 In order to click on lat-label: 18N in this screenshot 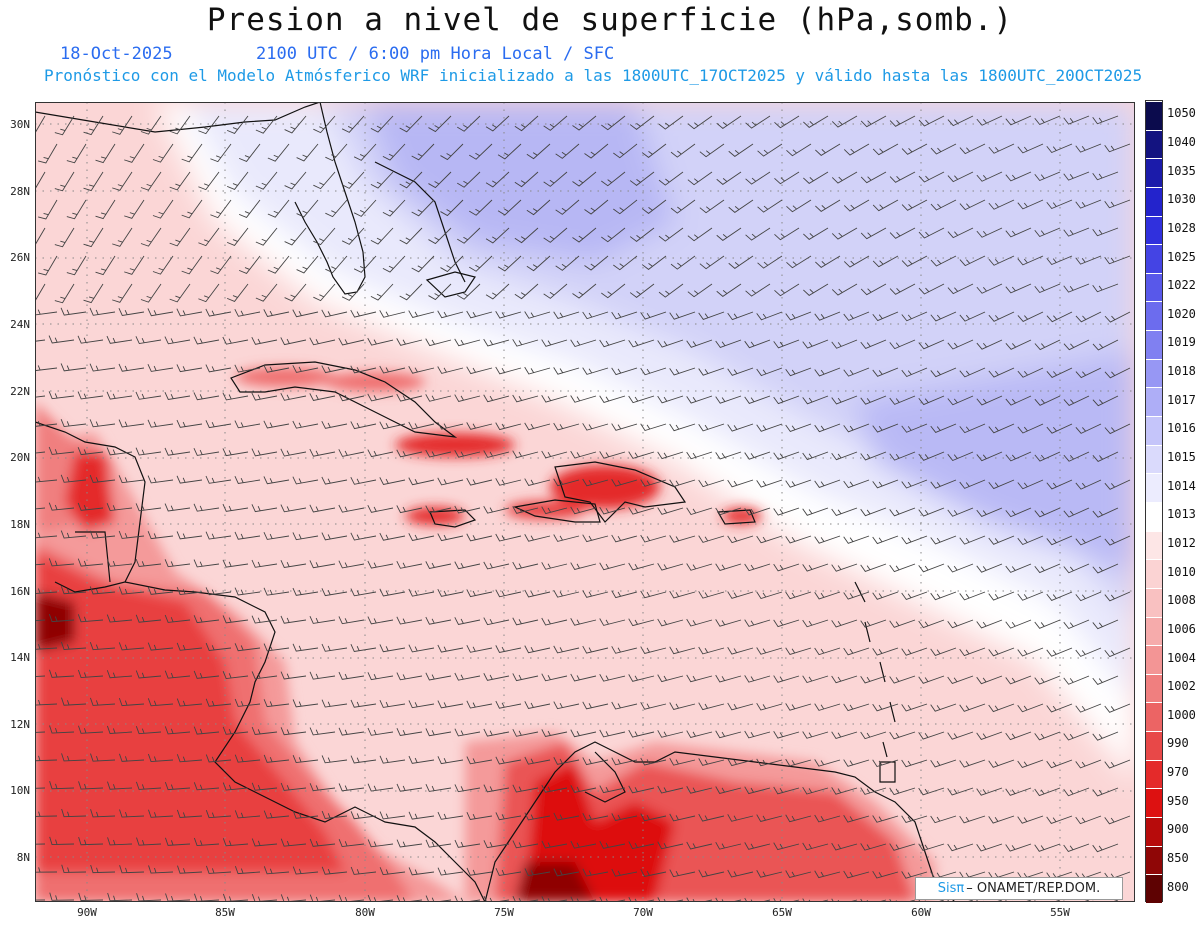, I will do `click(20, 524)`.